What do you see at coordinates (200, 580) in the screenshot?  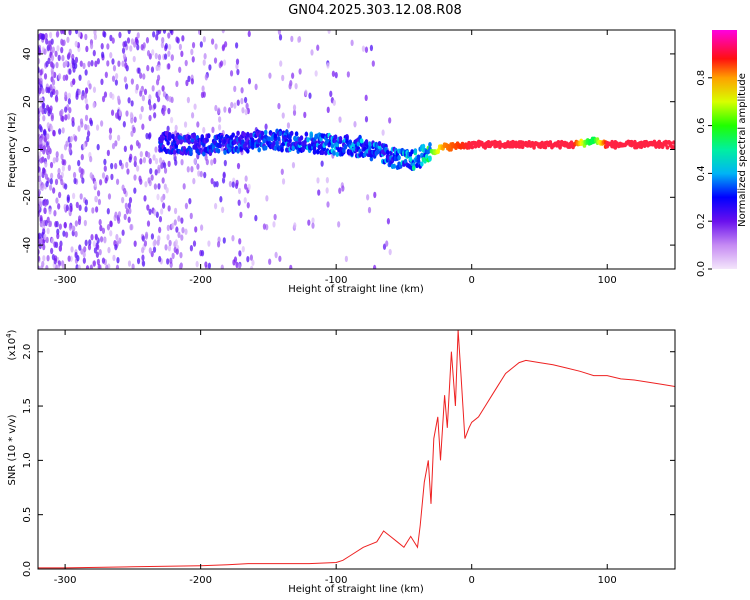 I see `snr-x-tick-label: -200` at bounding box center [200, 580].